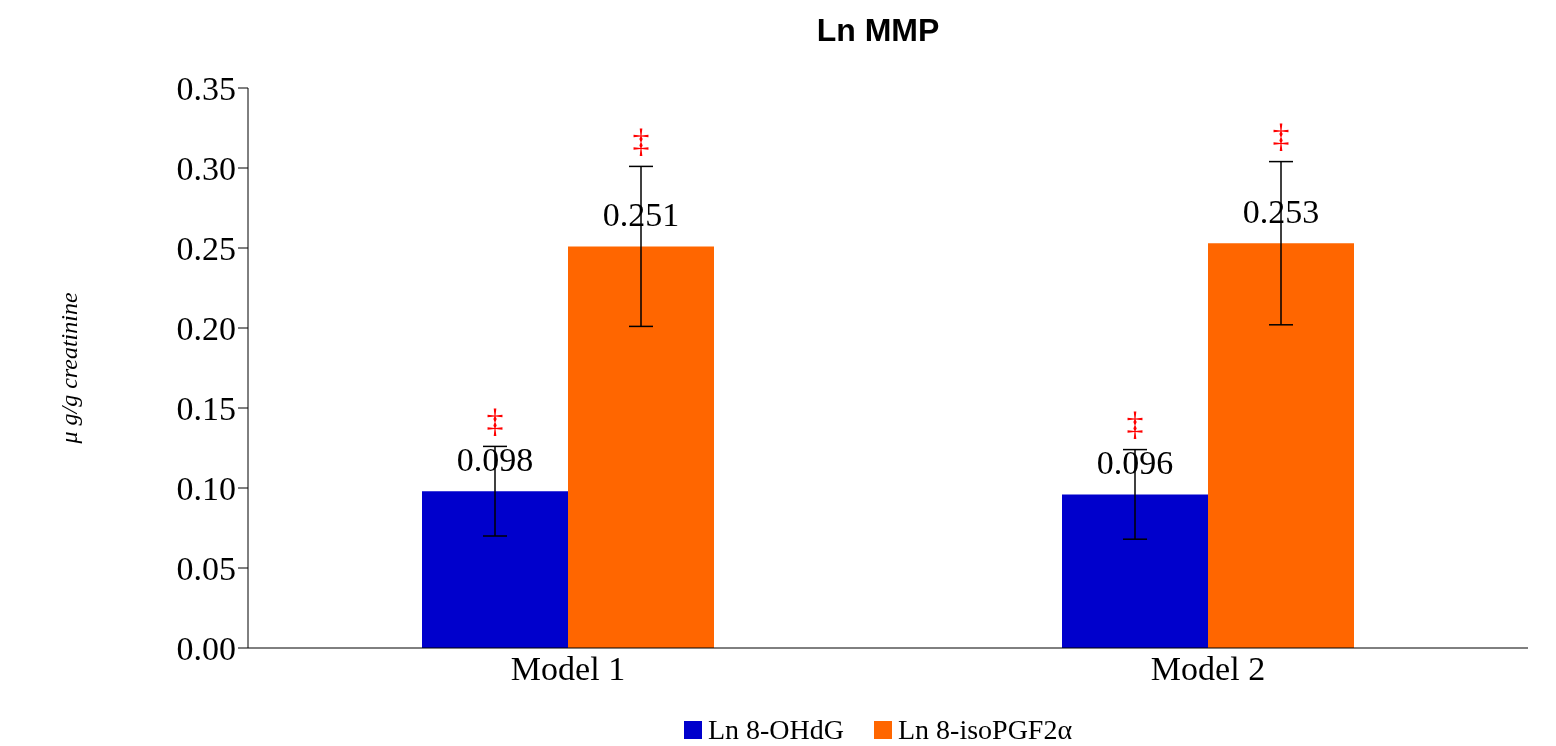 The width and height of the screenshot is (1556, 746). What do you see at coordinates (206, 649) in the screenshot?
I see `y-tick-label: 0.00` at bounding box center [206, 649].